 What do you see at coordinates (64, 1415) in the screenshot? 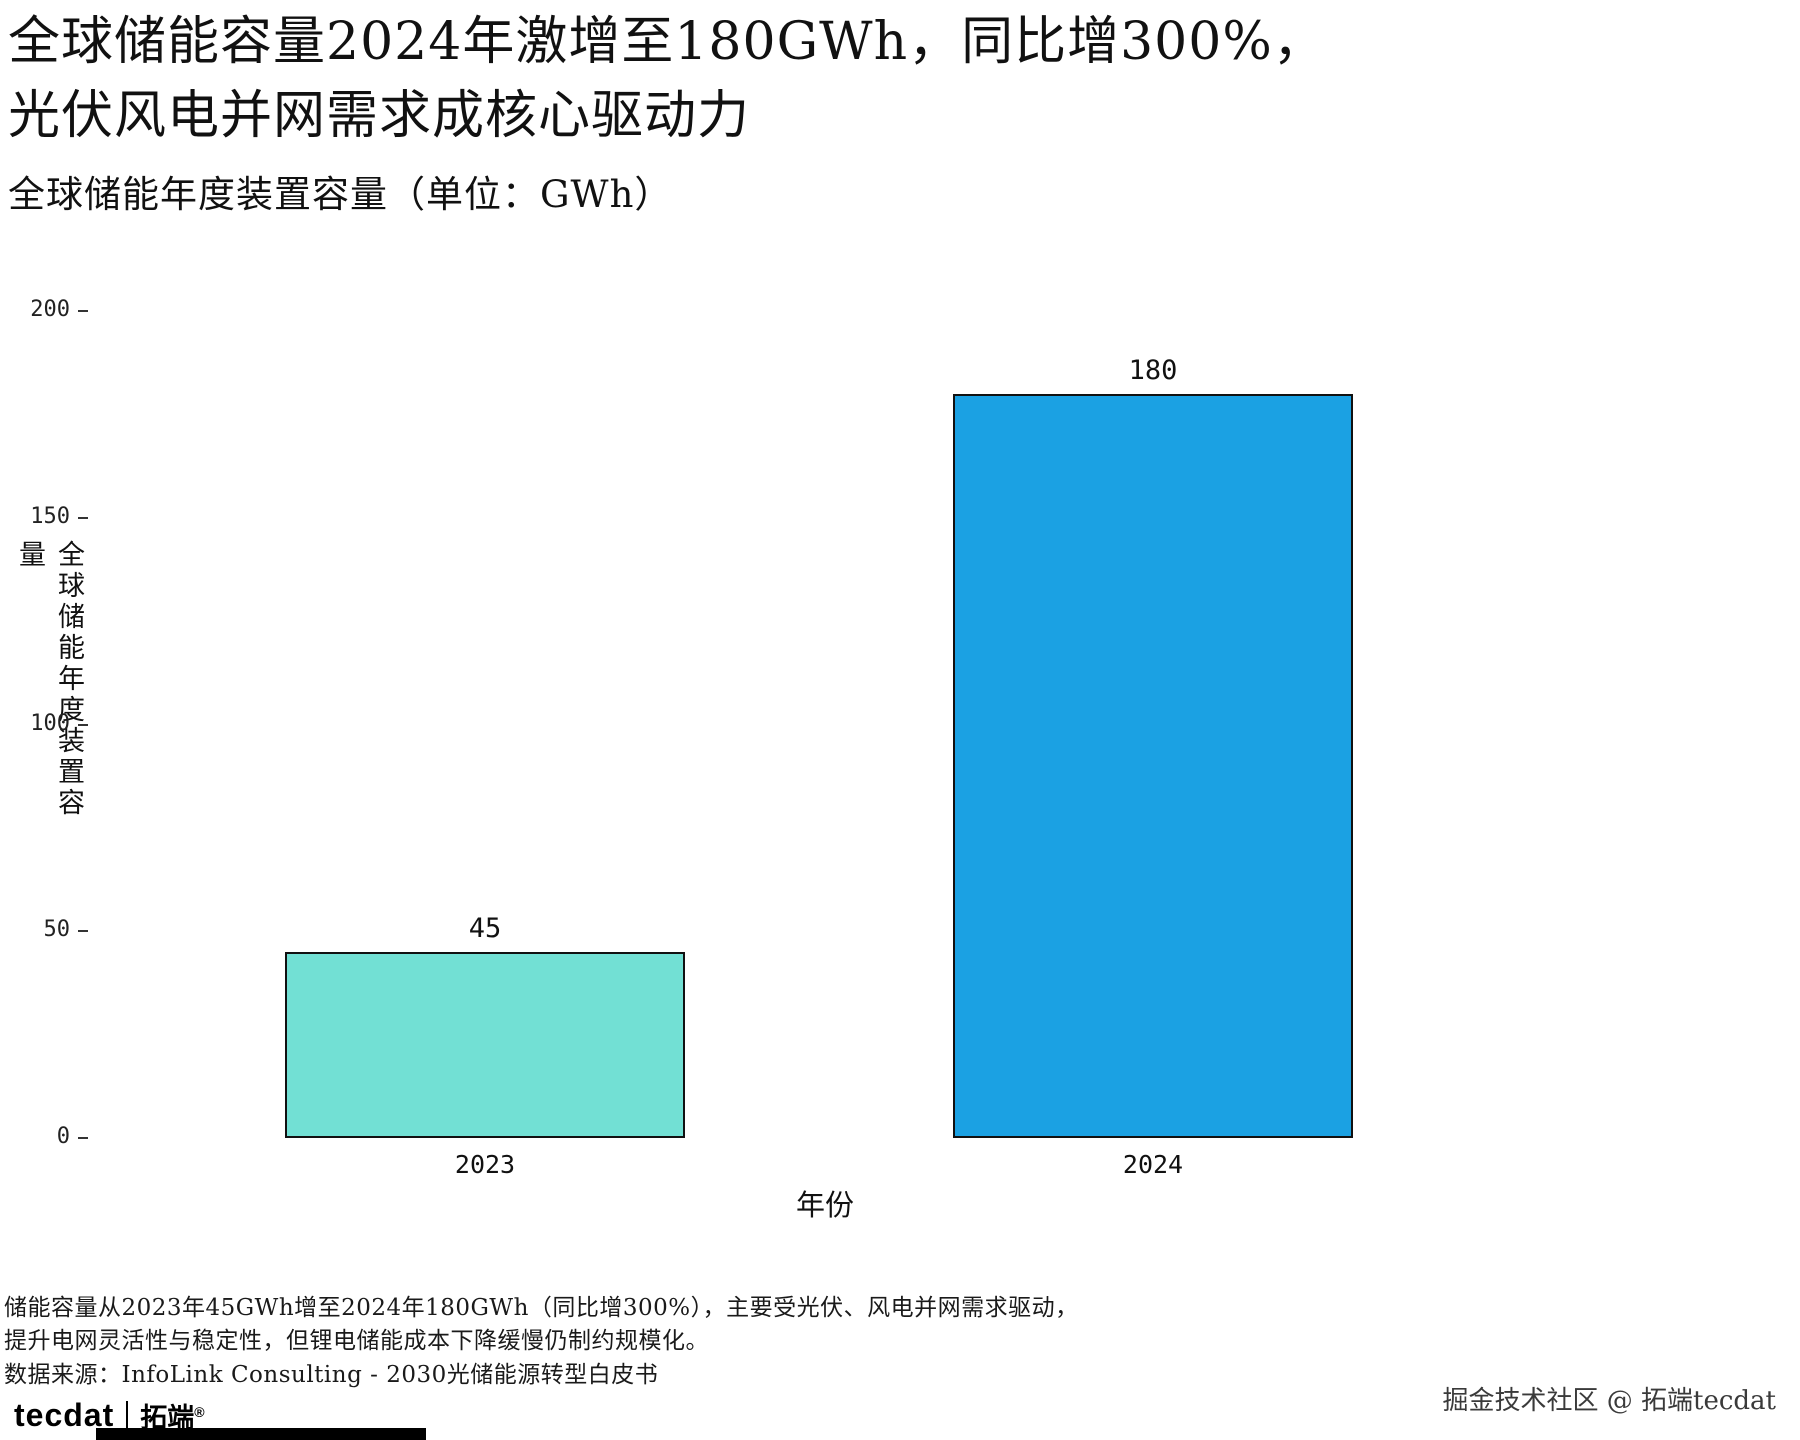
I see `logo-wordmark: tecdat` at bounding box center [64, 1415].